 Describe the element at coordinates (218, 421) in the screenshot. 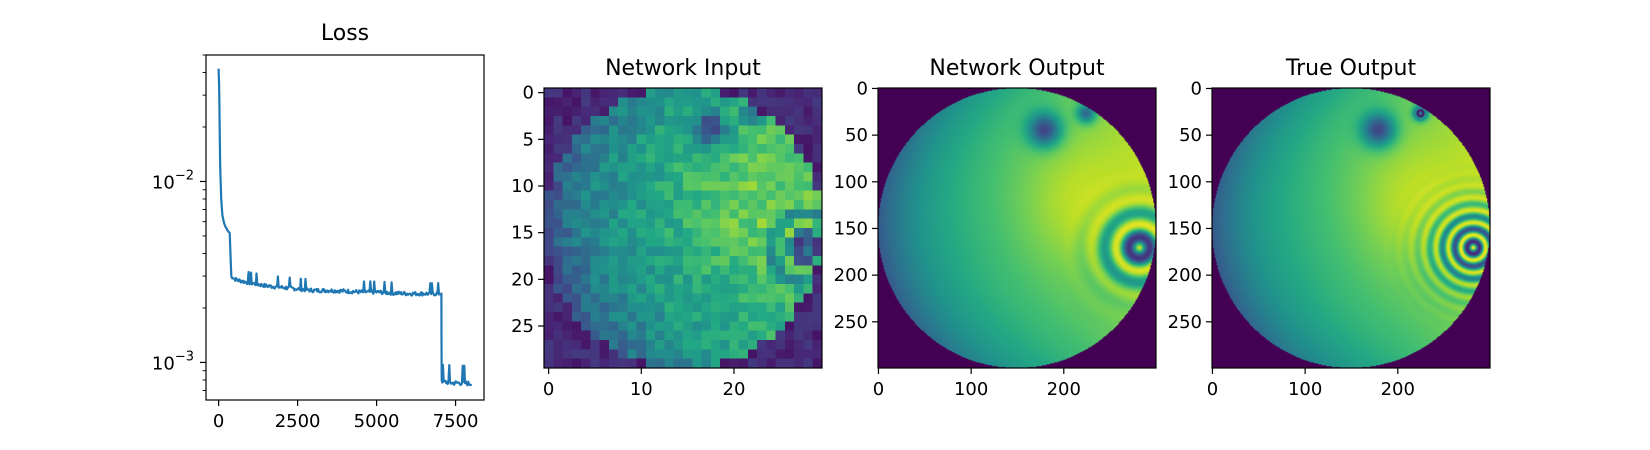

I see `loss-xtick-label: 0` at that location.